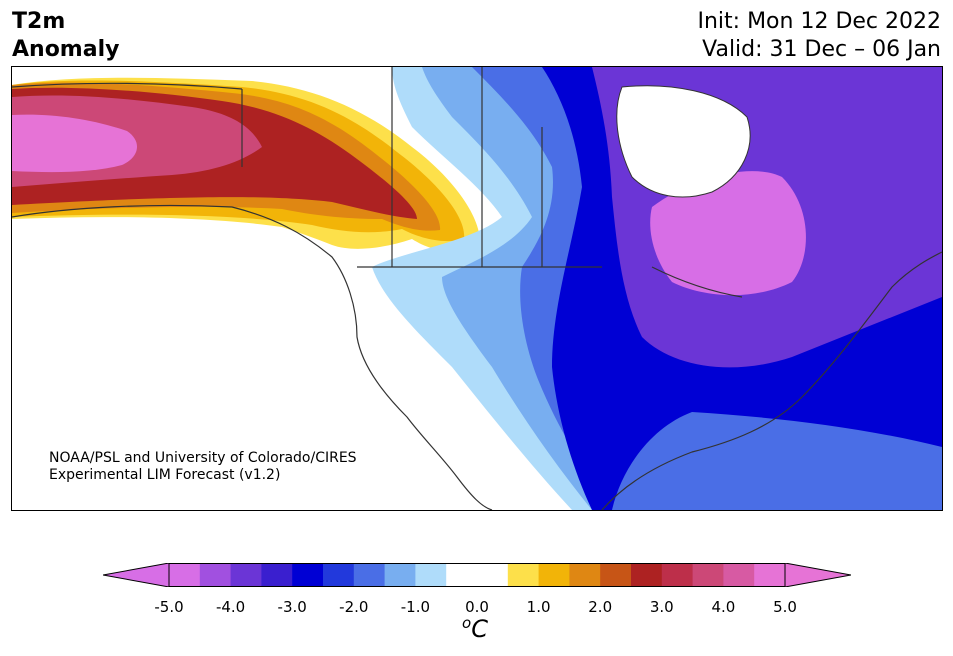 The image size is (953, 656). What do you see at coordinates (821, 49) in the screenshot?
I see `valid-date: Valid: 31 Dec – 06 Jan` at bounding box center [821, 49].